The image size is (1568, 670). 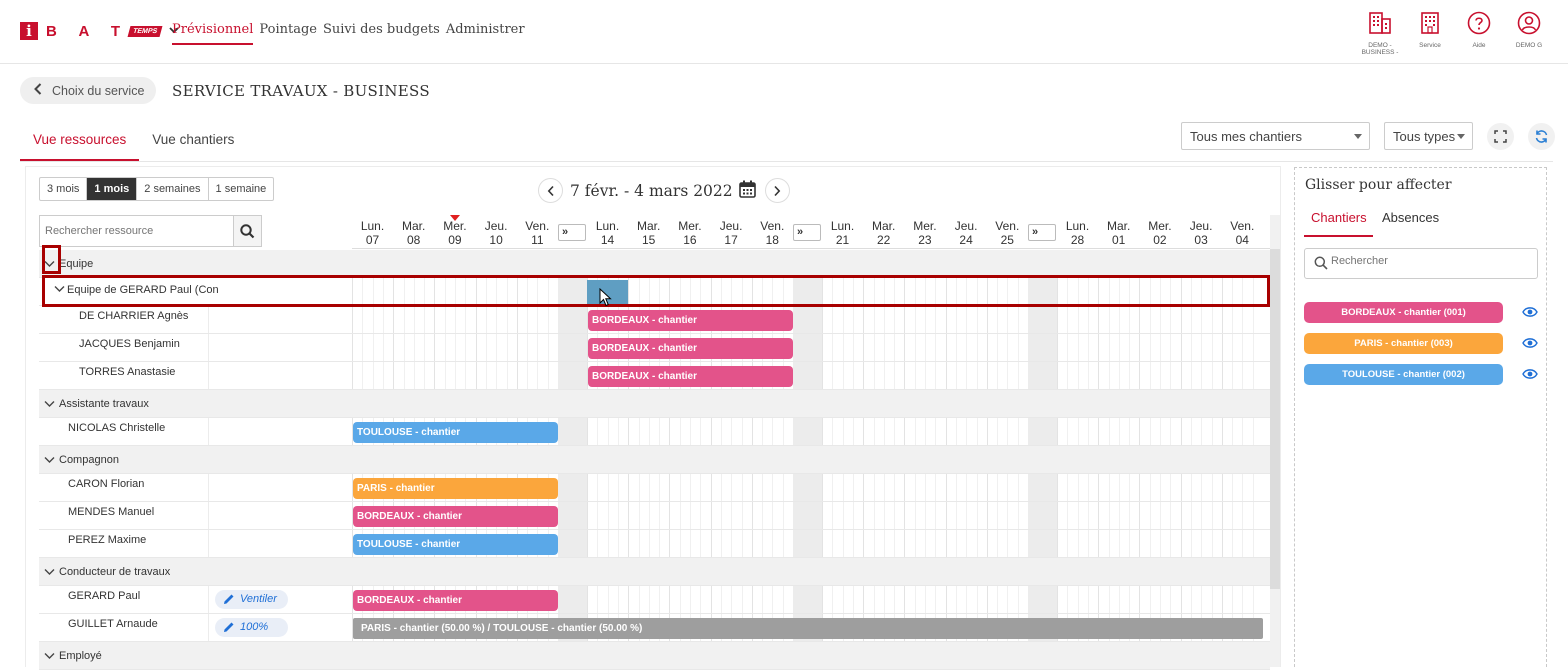 What do you see at coordinates (251, 599) in the screenshot?
I see `allocation-pill: Ventiler` at bounding box center [251, 599].